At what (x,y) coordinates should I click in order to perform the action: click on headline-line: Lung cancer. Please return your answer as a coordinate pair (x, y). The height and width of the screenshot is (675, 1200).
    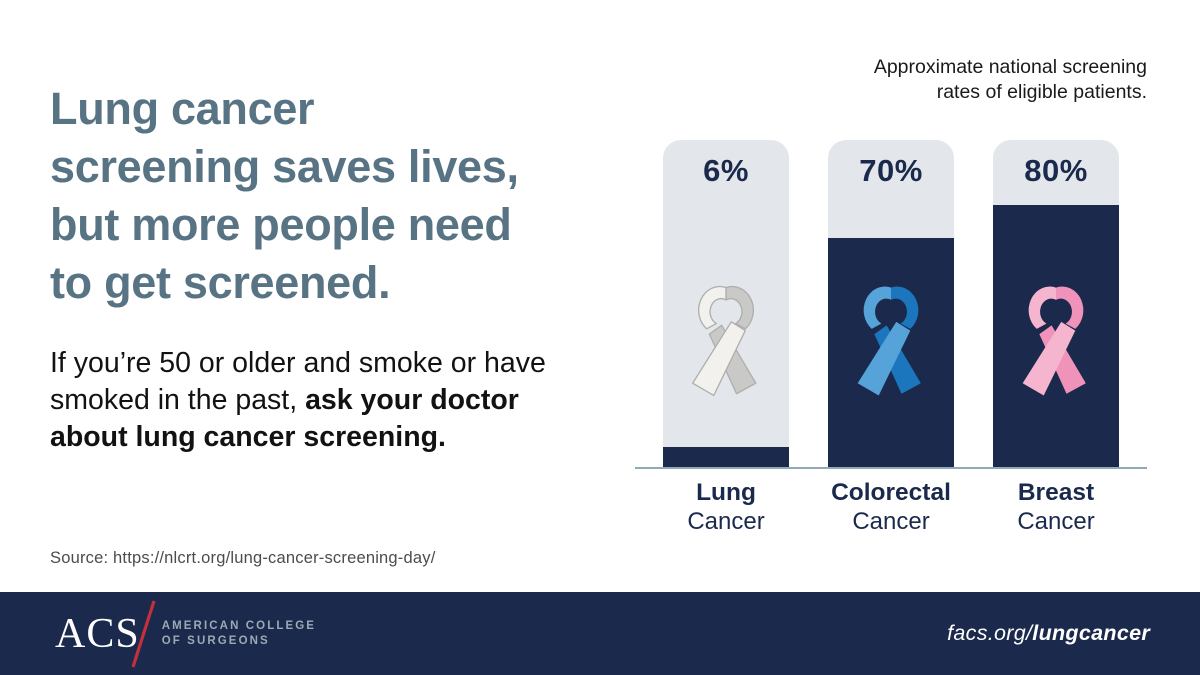
    Looking at the image, I should click on (182, 108).